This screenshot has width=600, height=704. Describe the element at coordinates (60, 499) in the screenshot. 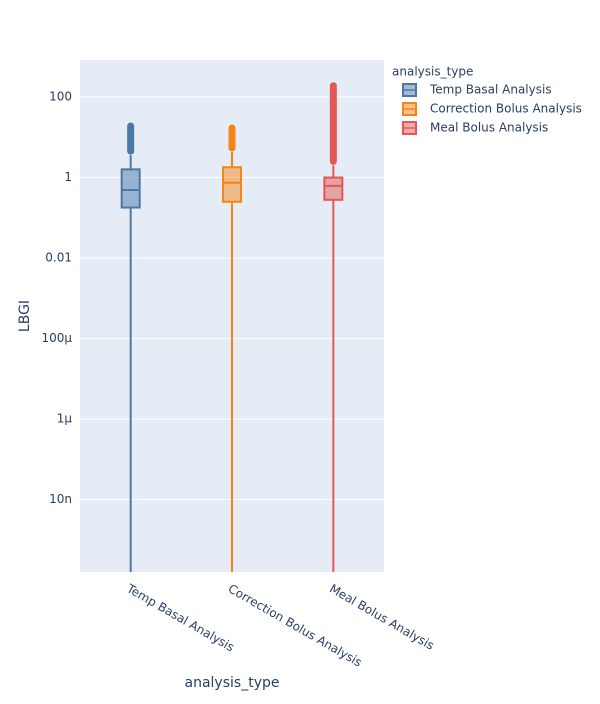

I see `y-tick-label: 10n` at that location.